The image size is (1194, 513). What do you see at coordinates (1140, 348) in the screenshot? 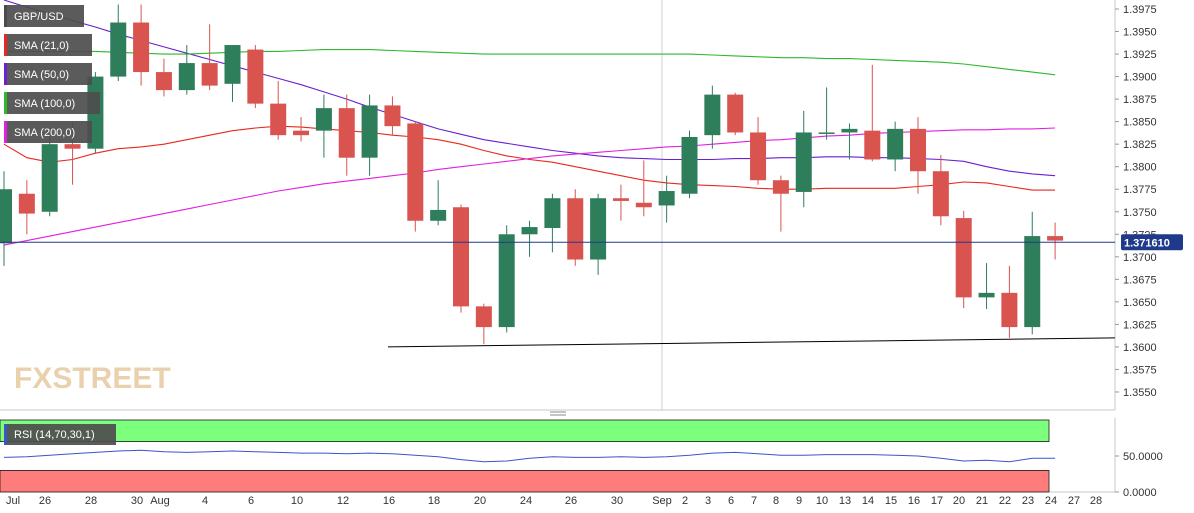
I see `y-tick-label: 1.3600` at bounding box center [1140, 348].